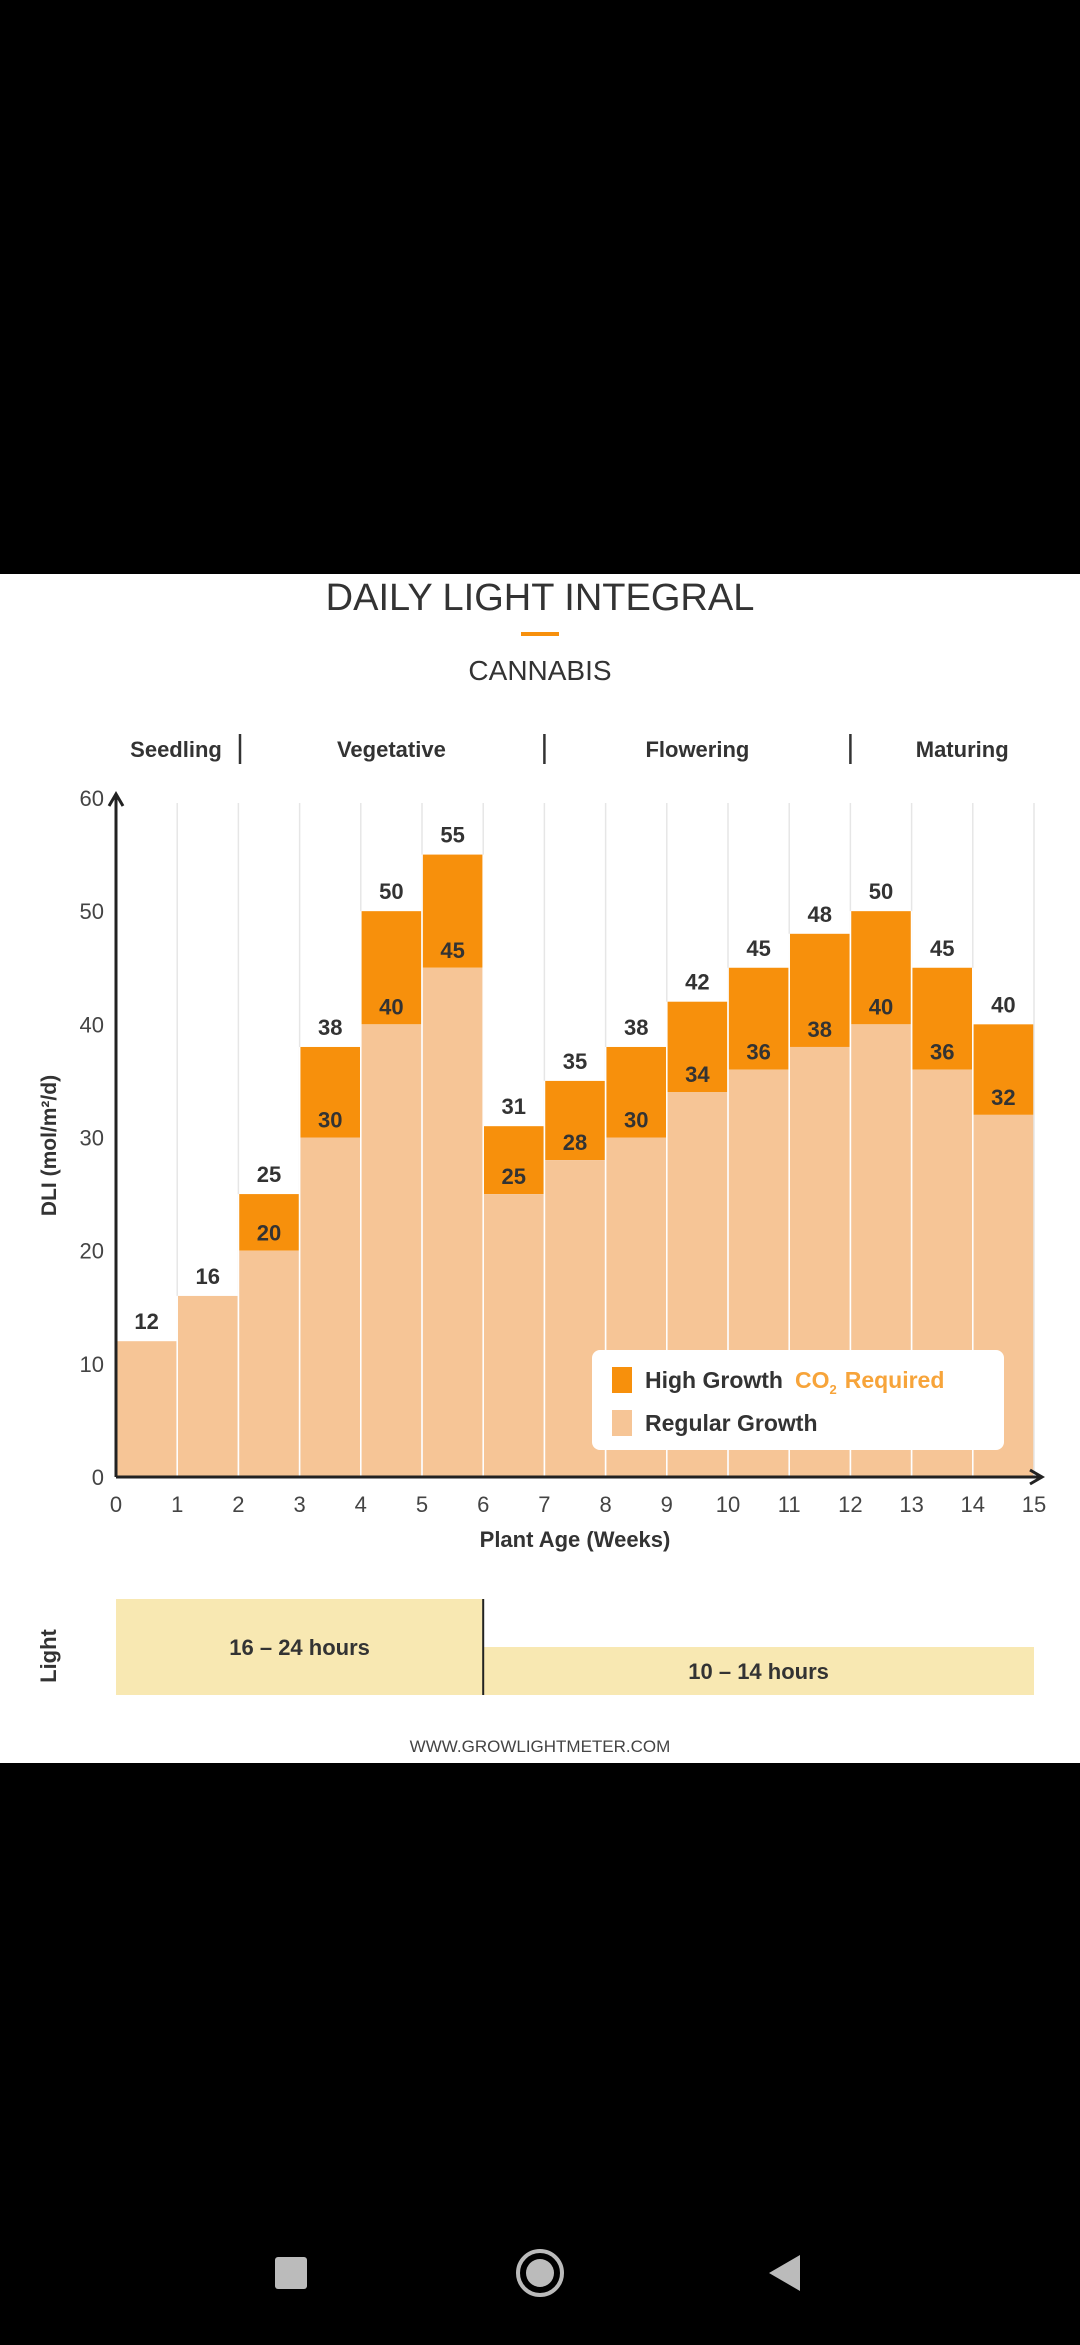 This screenshot has width=1080, height=2345. What do you see at coordinates (177, 1504) in the screenshot?
I see `x-tick-label: 1` at bounding box center [177, 1504].